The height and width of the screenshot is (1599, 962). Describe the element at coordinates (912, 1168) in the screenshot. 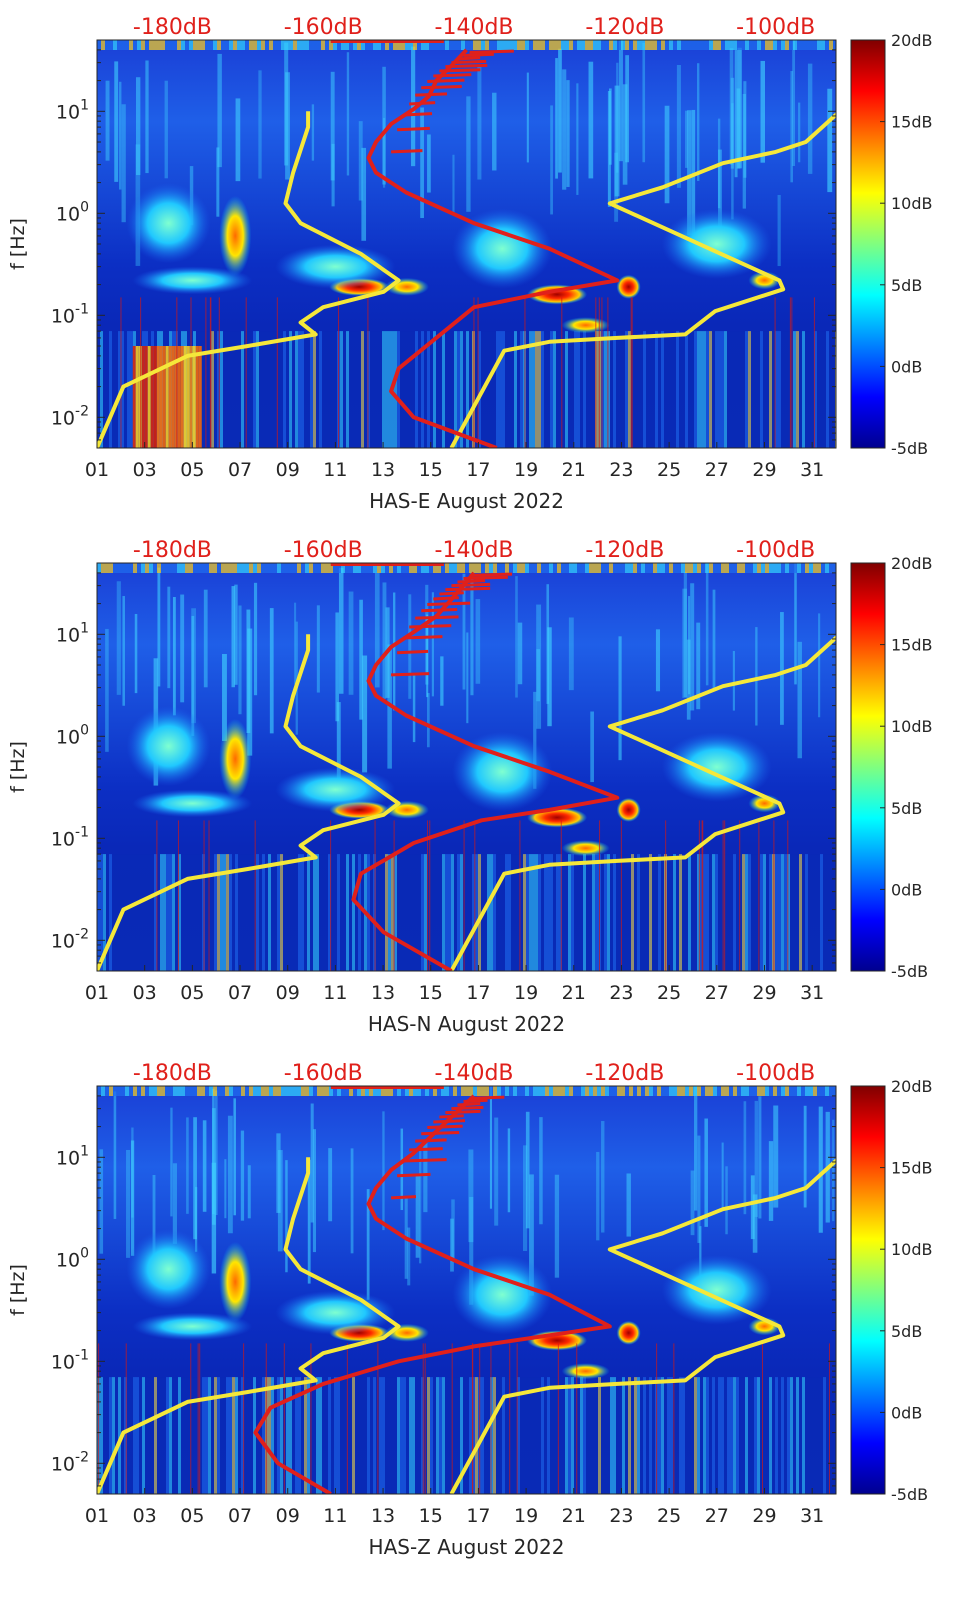

I see `colorbar-tick-label: 15dB` at that location.